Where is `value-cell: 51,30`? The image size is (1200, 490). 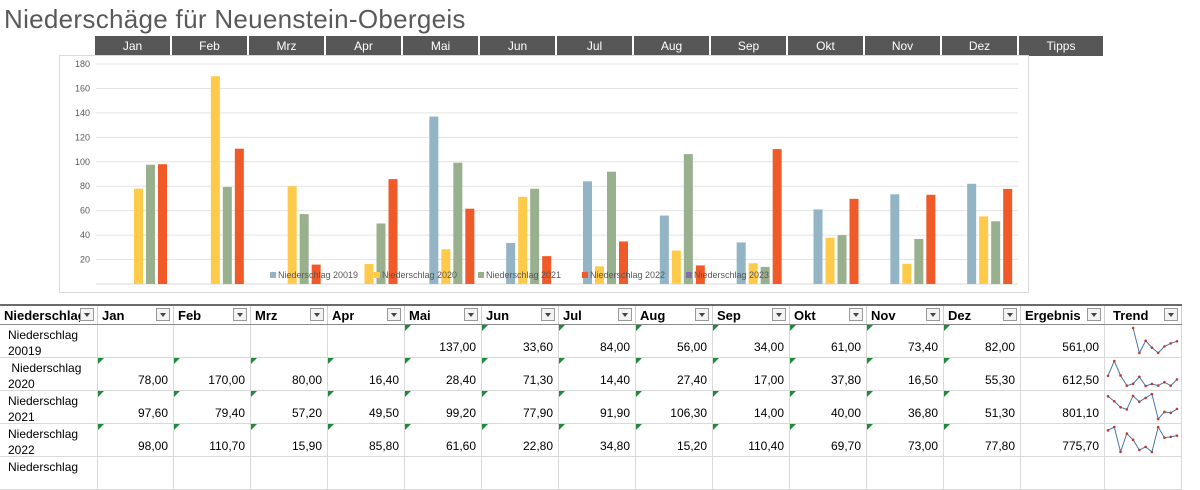
value-cell: 51,30 is located at coordinates (982, 407).